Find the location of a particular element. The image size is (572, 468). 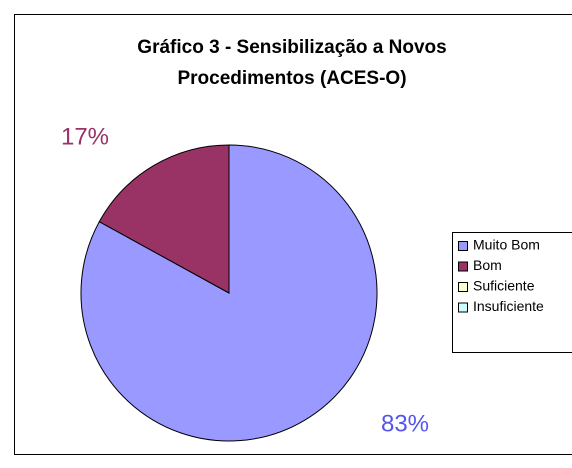

legend-label: Insuficiente is located at coordinates (508, 306).